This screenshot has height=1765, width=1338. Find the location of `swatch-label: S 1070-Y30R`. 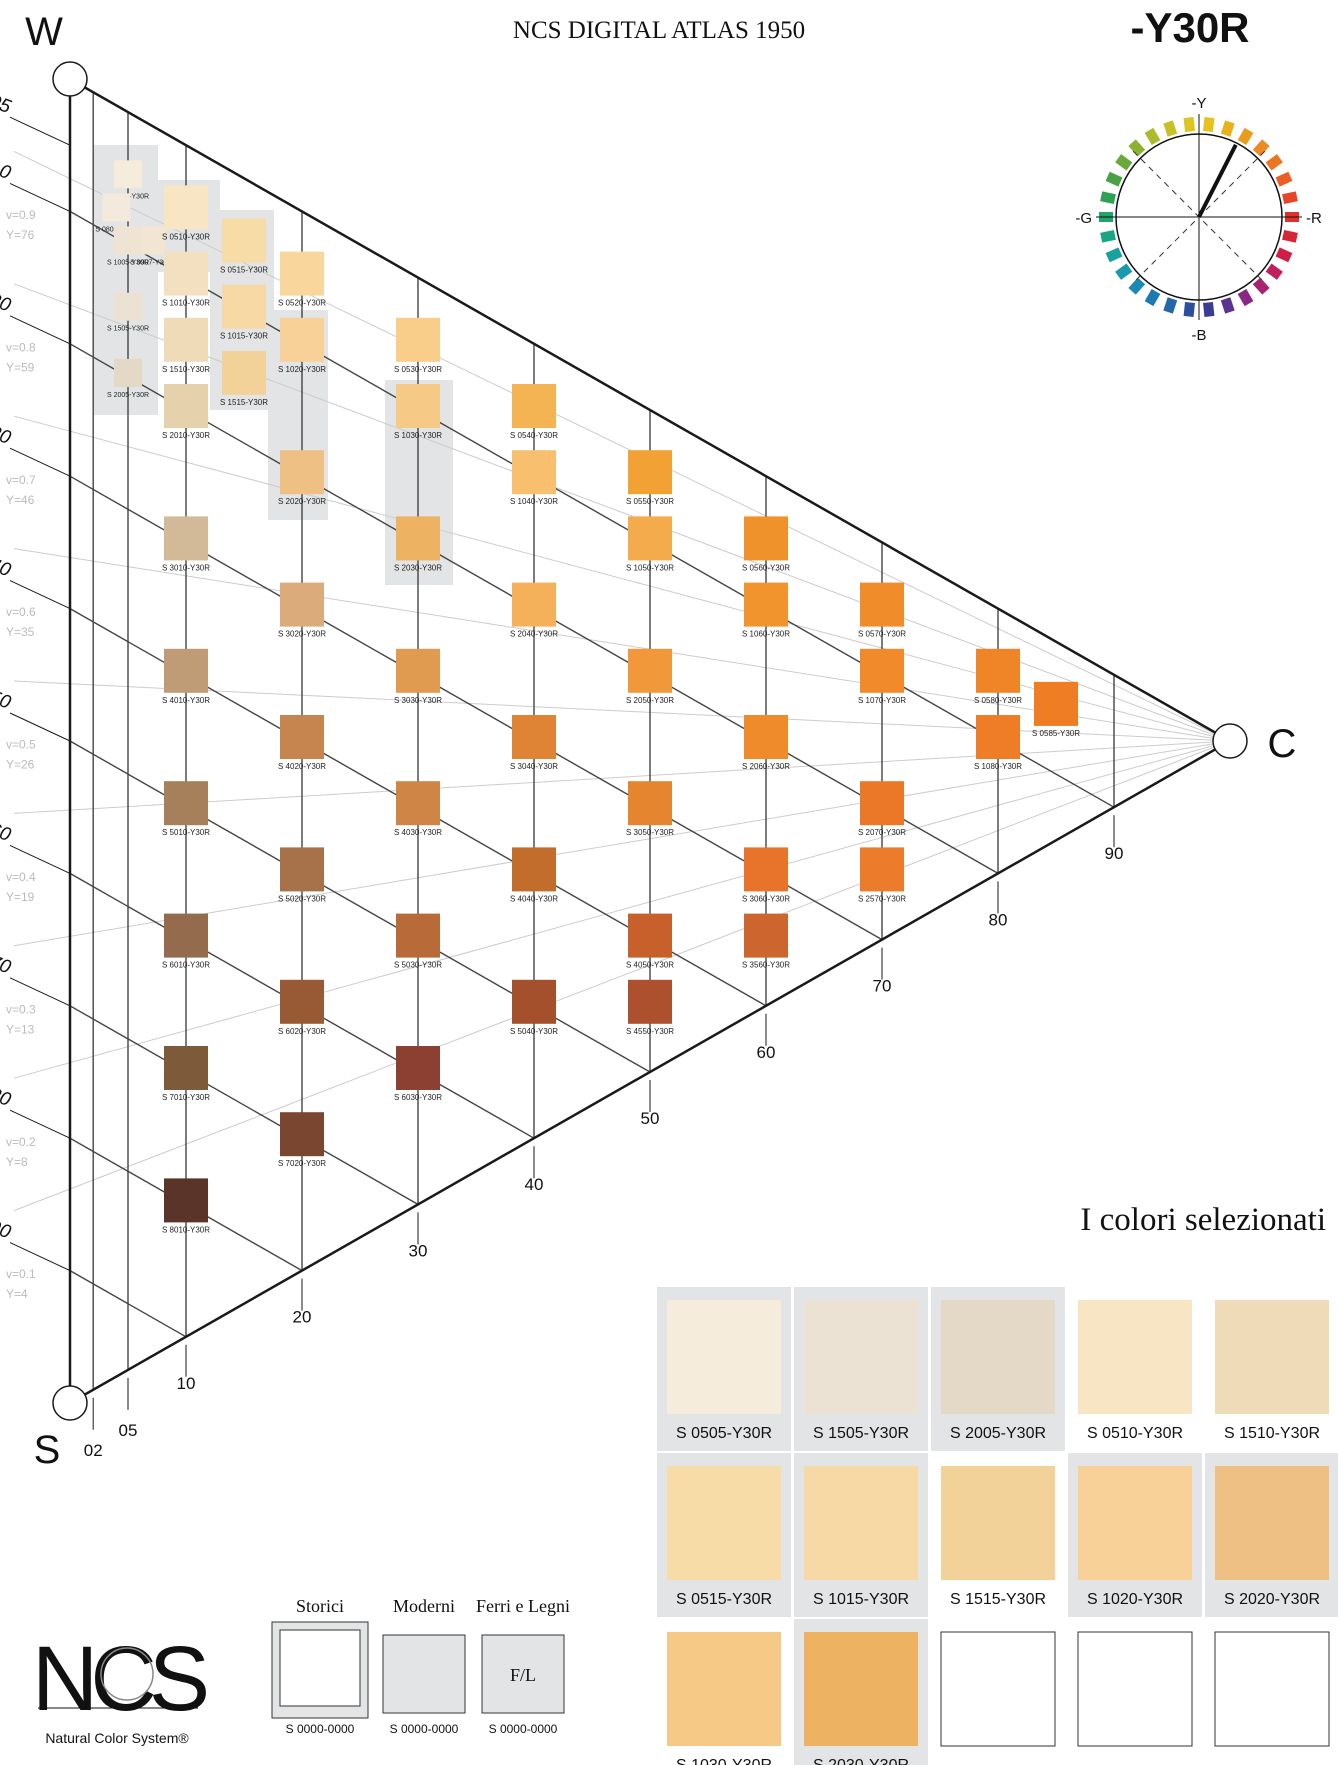

swatch-label: S 1070-Y30R is located at coordinates (882, 700).